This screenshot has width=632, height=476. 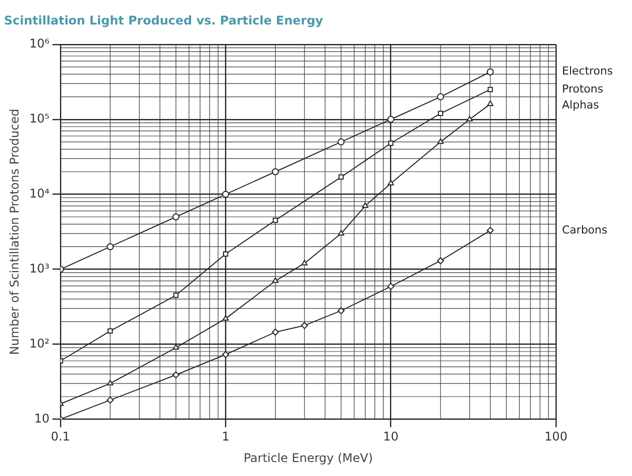 What do you see at coordinates (390, 437) in the screenshot?
I see `x-tick-label: 10` at bounding box center [390, 437].